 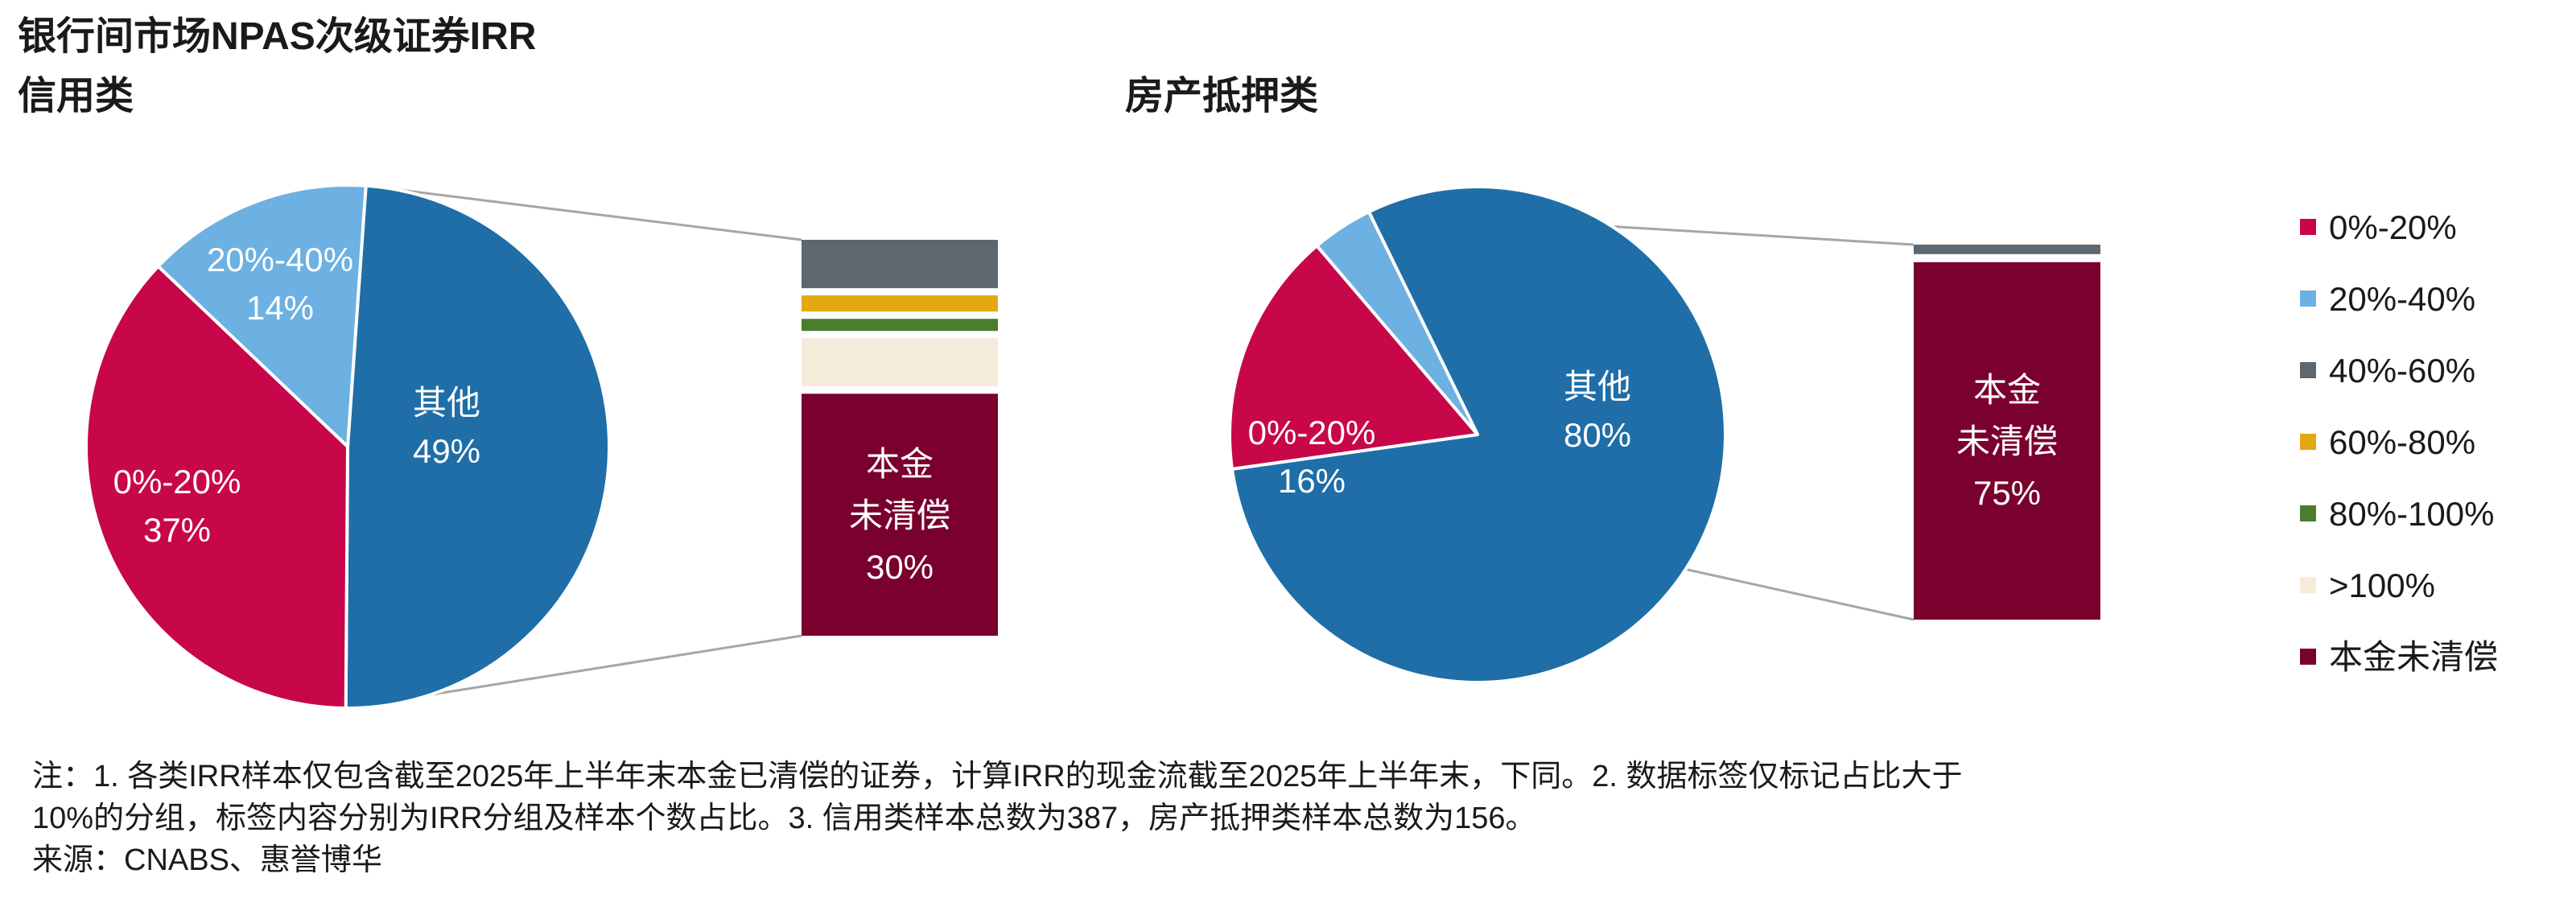 What do you see at coordinates (280, 284) in the screenshot?
I see `pie-label-20pct-40pct: 20%-40% 14%` at bounding box center [280, 284].